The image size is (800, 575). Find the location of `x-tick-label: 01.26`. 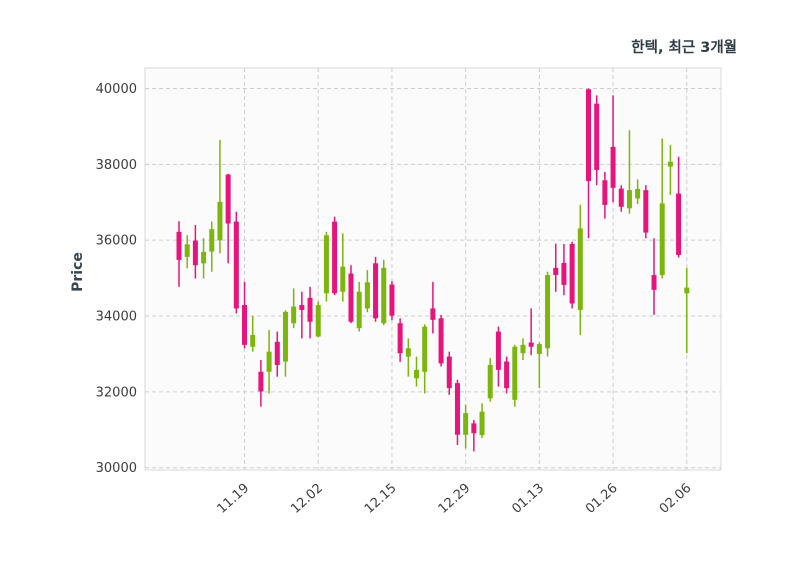

x-tick-label: 01.26 is located at coordinates (602, 499).